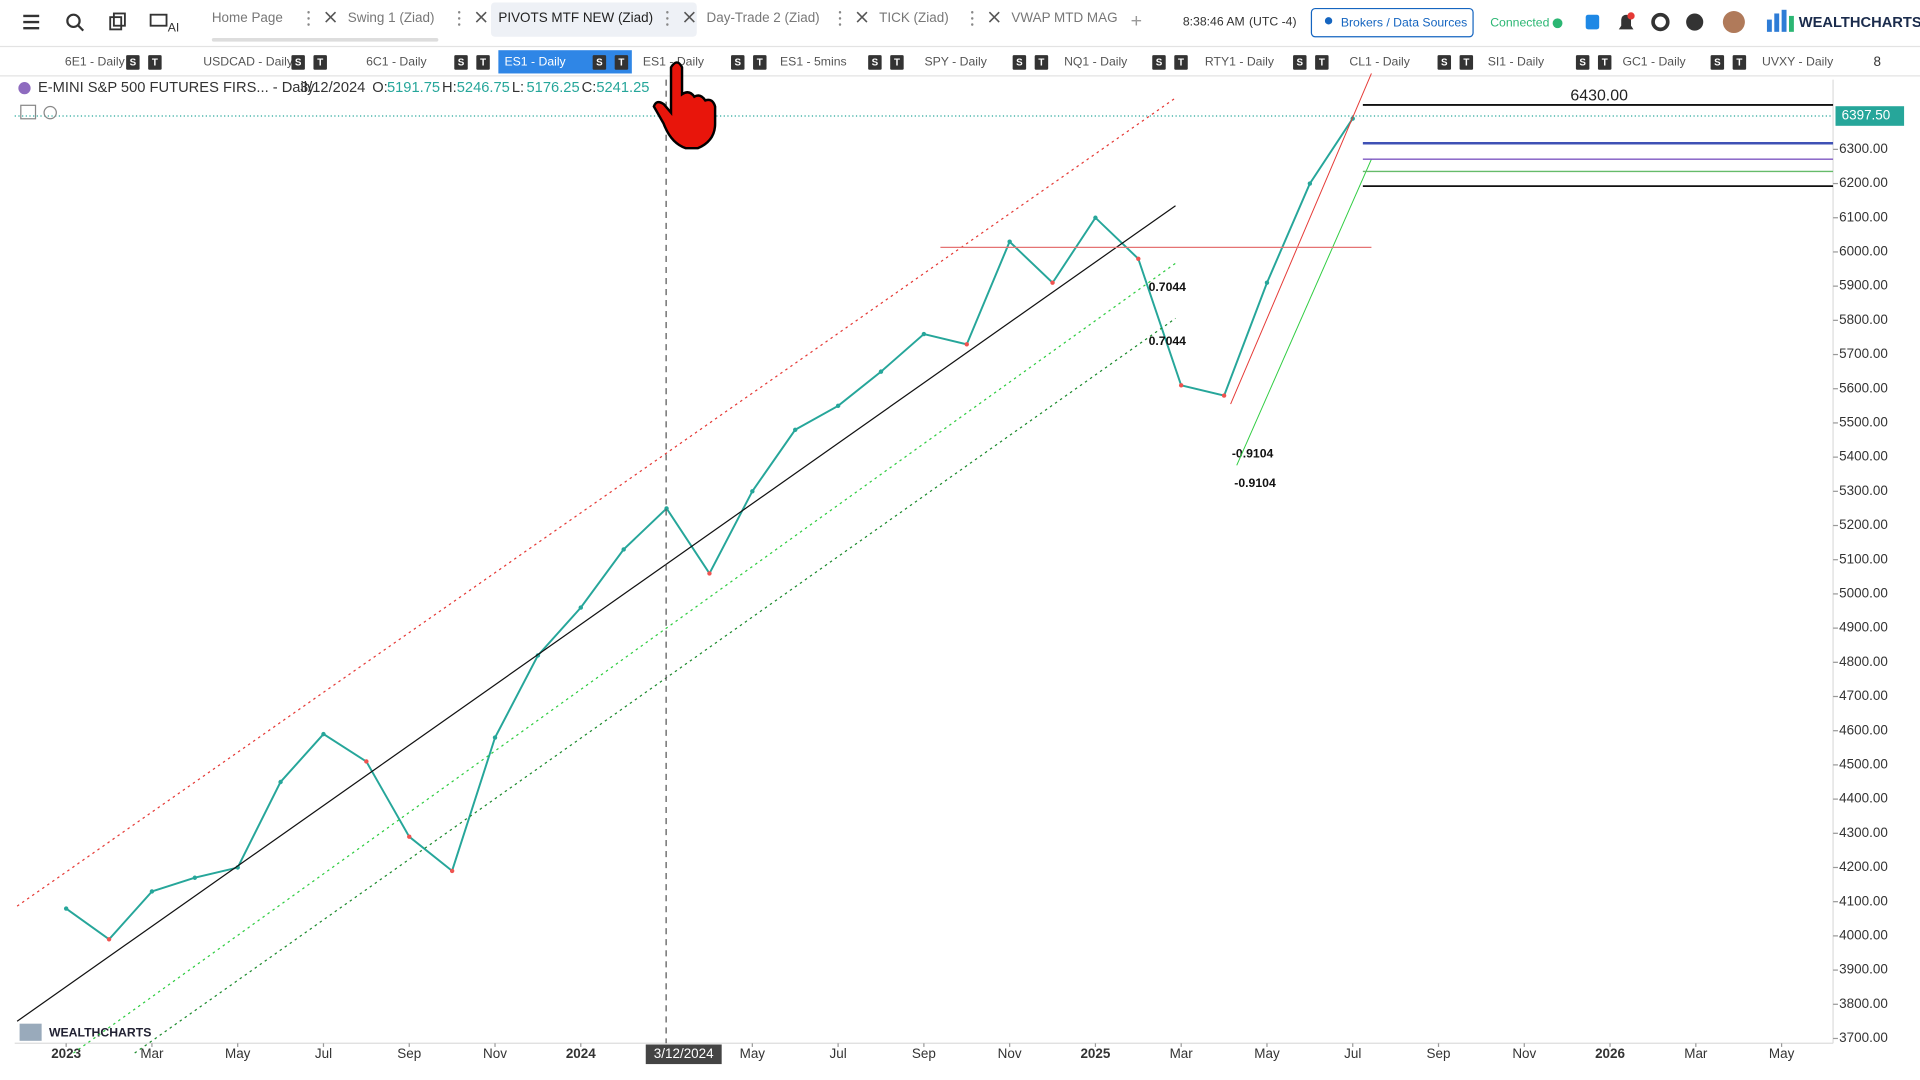 Image resolution: width=1920 pixels, height=1080 pixels. I want to click on symbol-tab: SPY - Daily, so click(955, 62).